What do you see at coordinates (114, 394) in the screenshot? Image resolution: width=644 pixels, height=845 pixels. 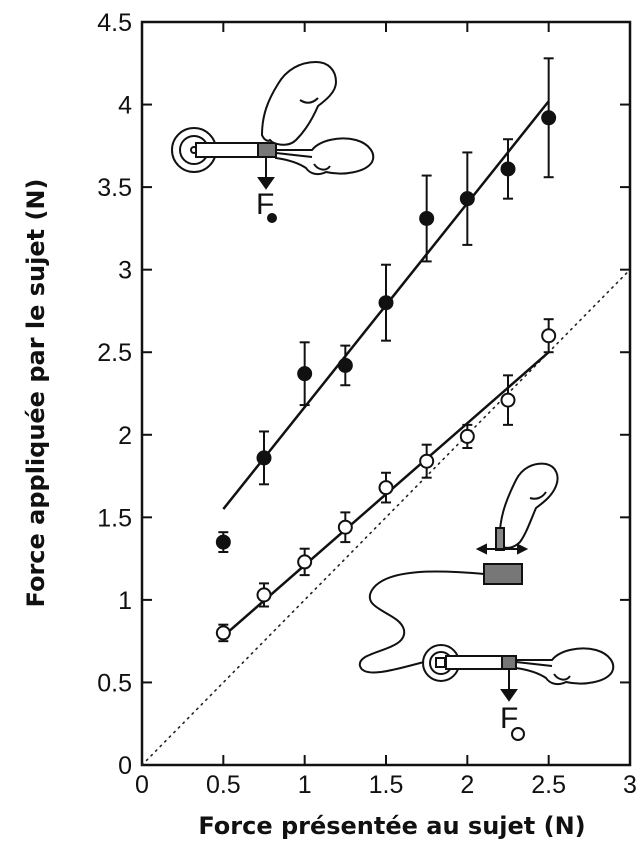 I see `y-tick-labels: 0 0.5 1 1.5 2 2.5 3 3.5 4 4.5` at bounding box center [114, 394].